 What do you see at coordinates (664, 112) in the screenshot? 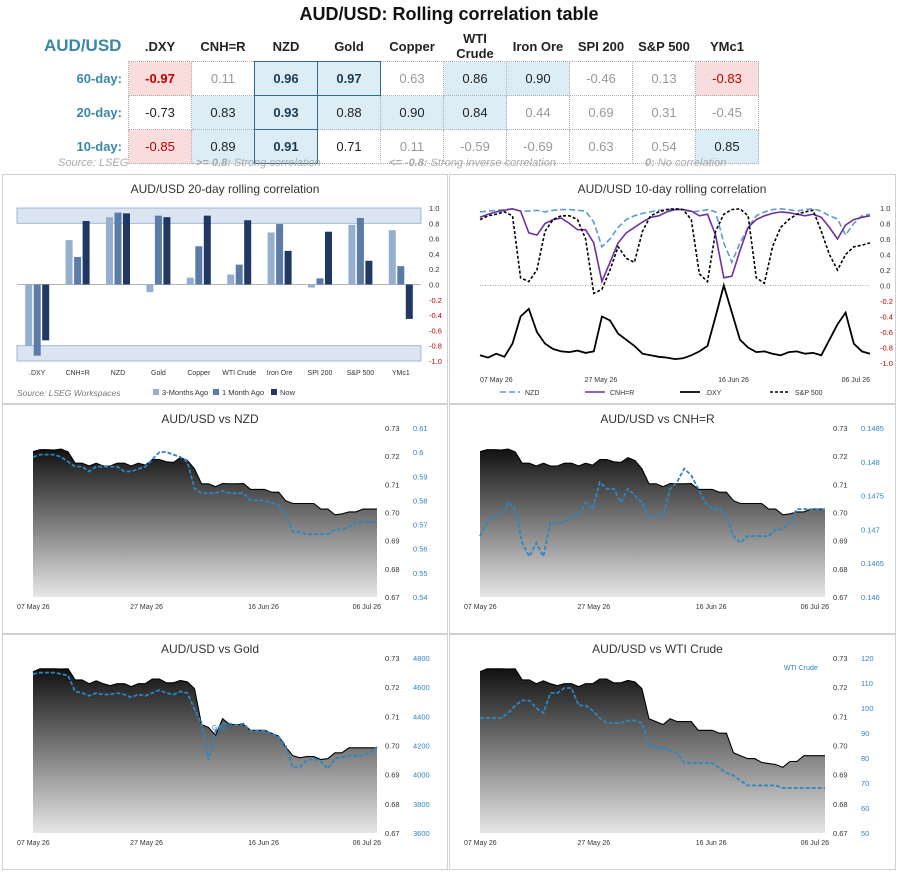
I see `table-cell: 0.31` at bounding box center [664, 112].